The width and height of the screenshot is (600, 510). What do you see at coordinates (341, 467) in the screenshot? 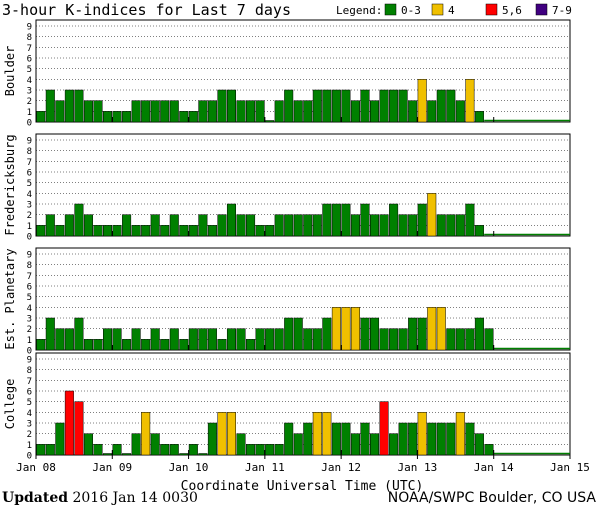
I see `x-tick-label: Jan 12` at bounding box center [341, 467].